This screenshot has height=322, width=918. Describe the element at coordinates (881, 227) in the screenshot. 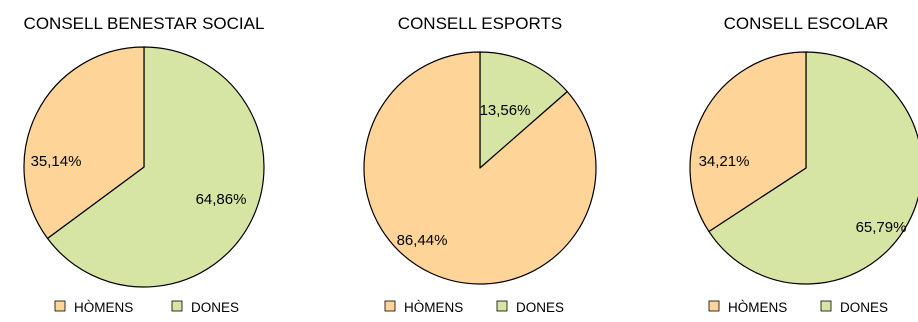

I see `data-label-dones: 65,79%` at that location.